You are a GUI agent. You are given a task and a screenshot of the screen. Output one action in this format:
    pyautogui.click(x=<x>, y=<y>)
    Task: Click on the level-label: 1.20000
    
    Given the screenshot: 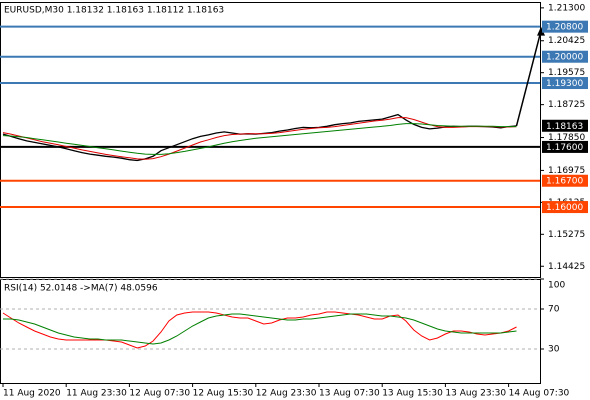 What is the action you would take?
    pyautogui.click(x=564, y=58)
    